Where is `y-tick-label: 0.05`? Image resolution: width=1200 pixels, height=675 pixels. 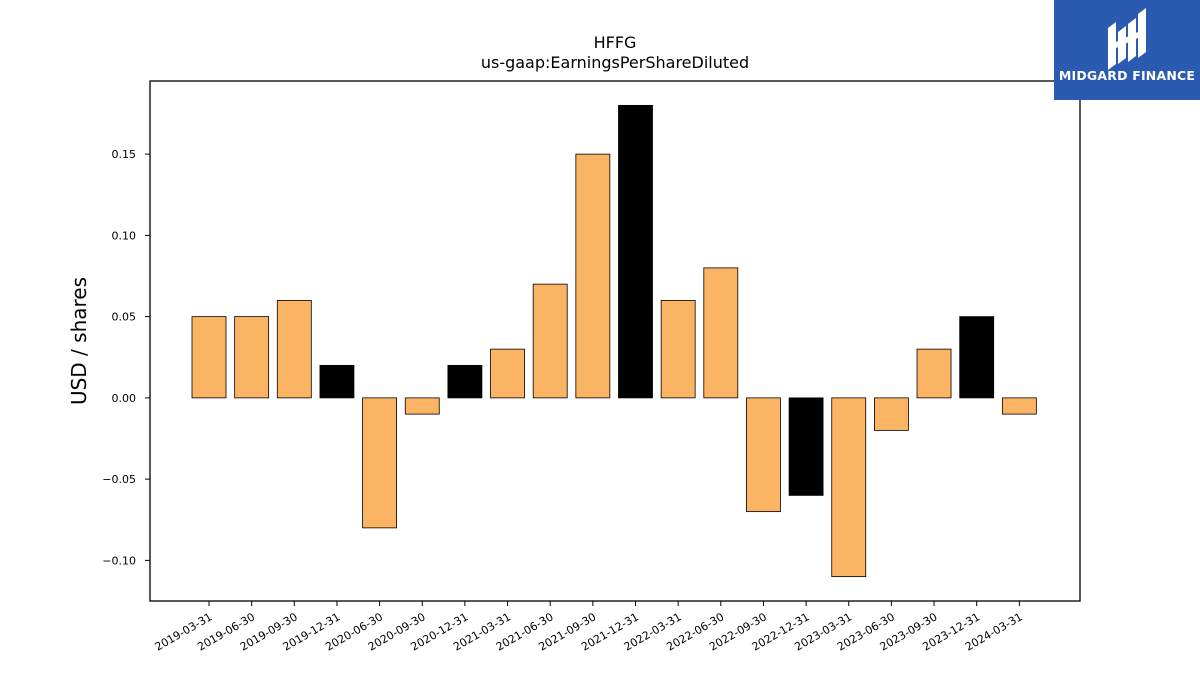
y-tick-label: 0.05 is located at coordinates (124, 317).